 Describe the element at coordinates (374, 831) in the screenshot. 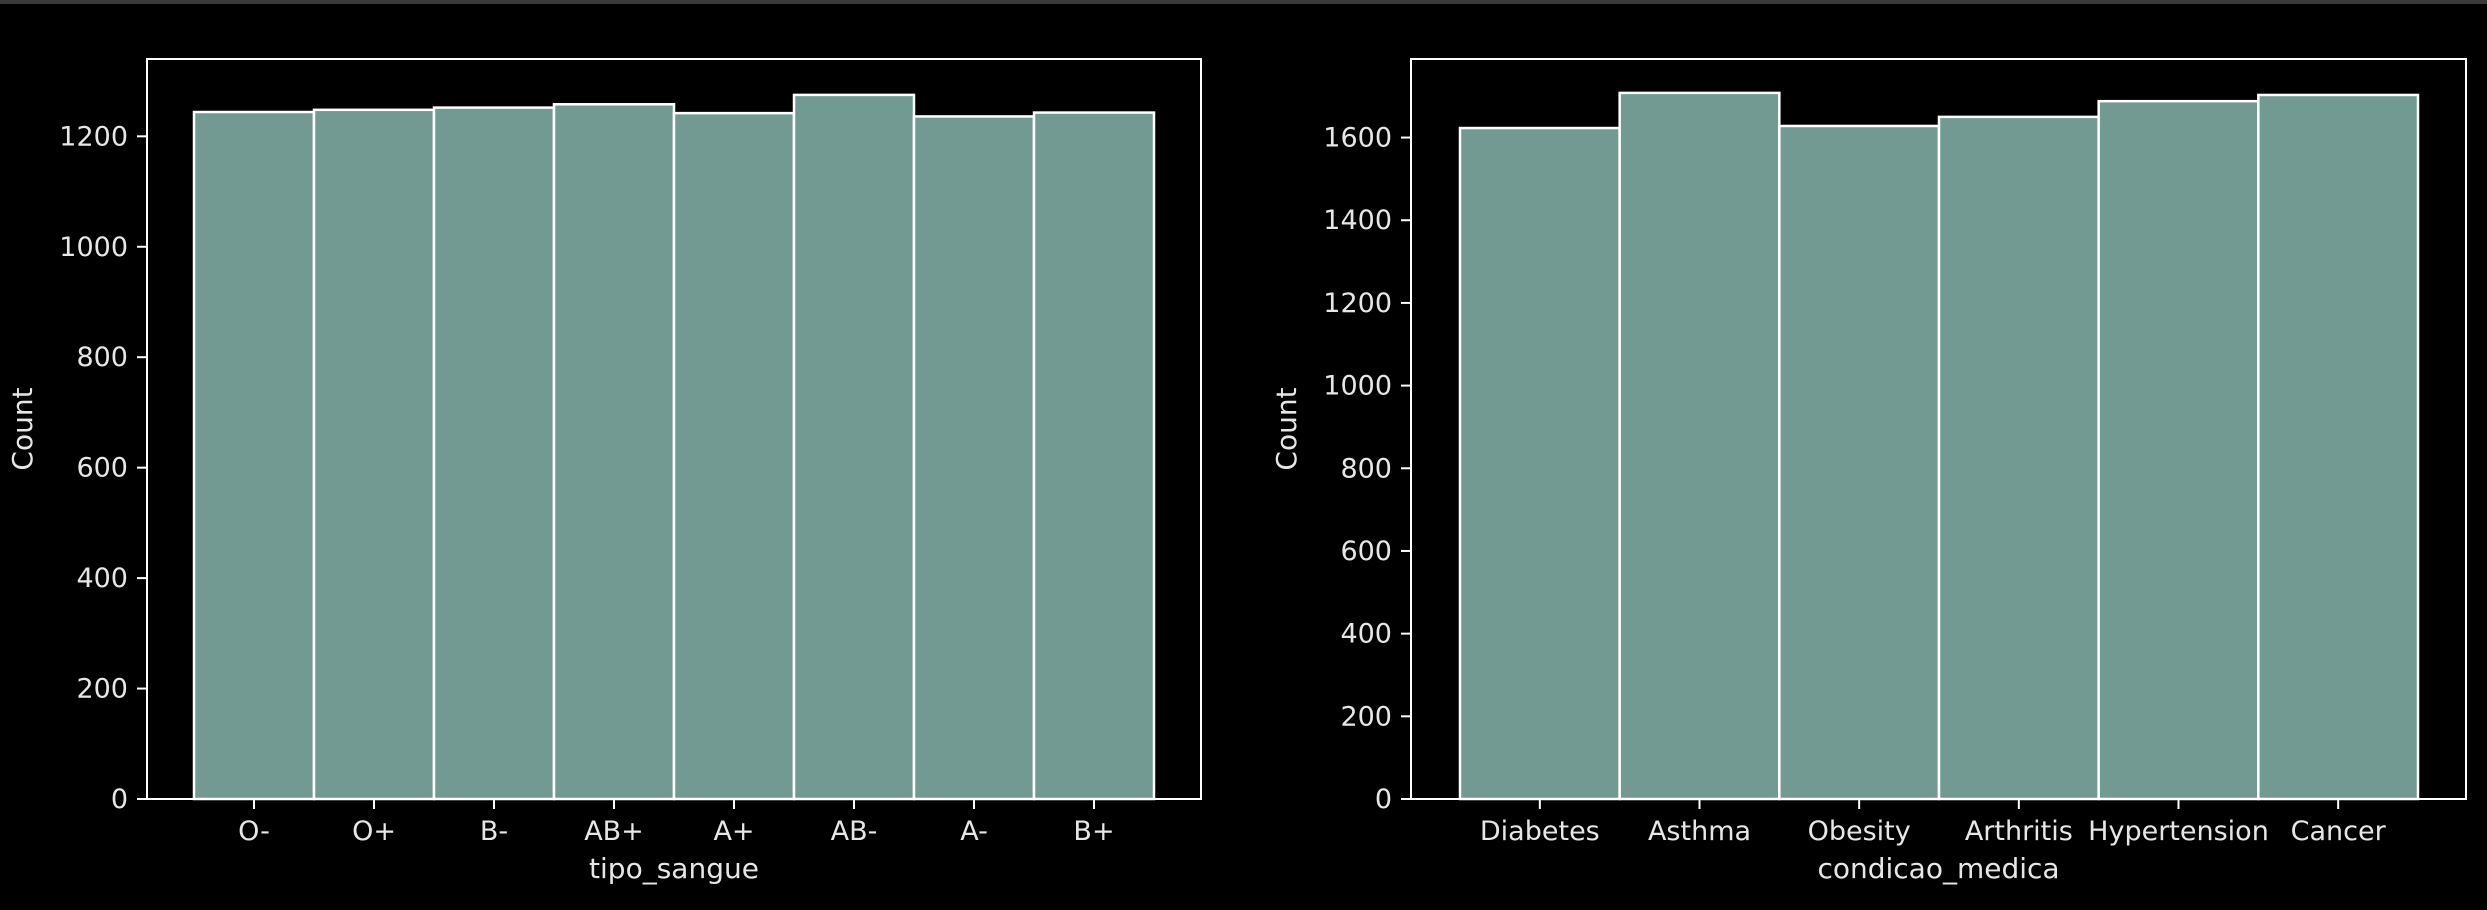

I see `x-tick-label: O+` at that location.